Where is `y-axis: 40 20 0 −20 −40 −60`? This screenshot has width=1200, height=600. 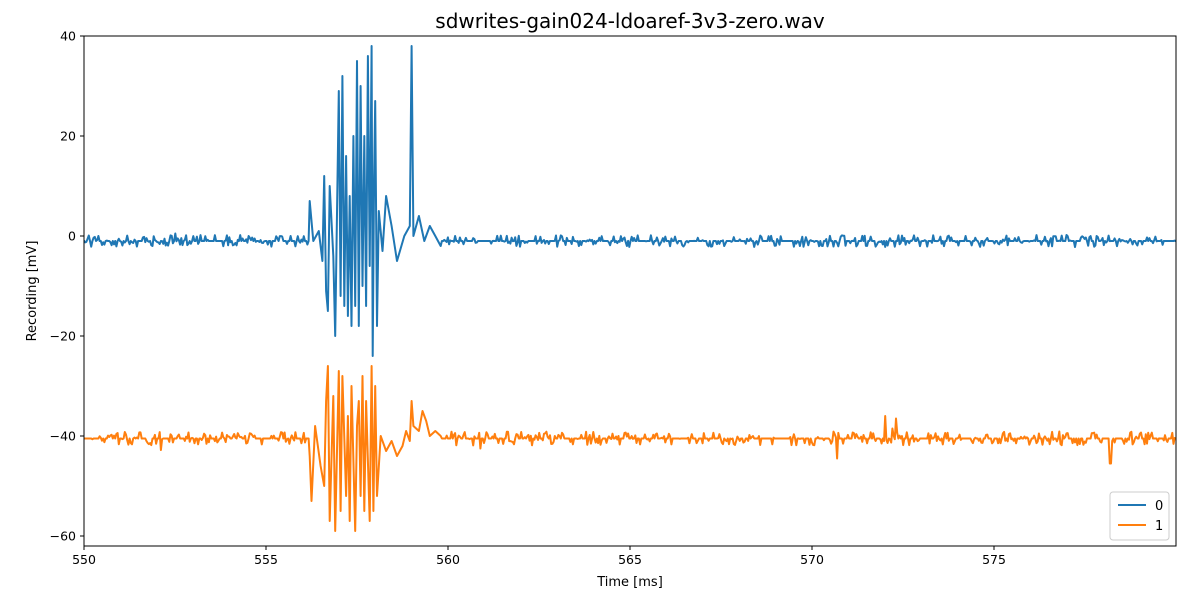
y-axis: 40 20 0 −20 −40 −60 is located at coordinates (67, 286).